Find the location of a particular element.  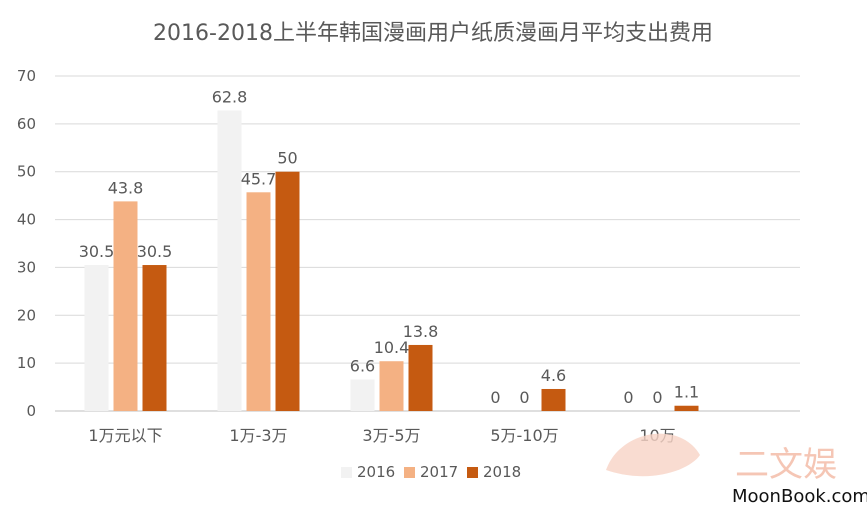

y-tick-label: 30 is located at coordinates (26, 267).